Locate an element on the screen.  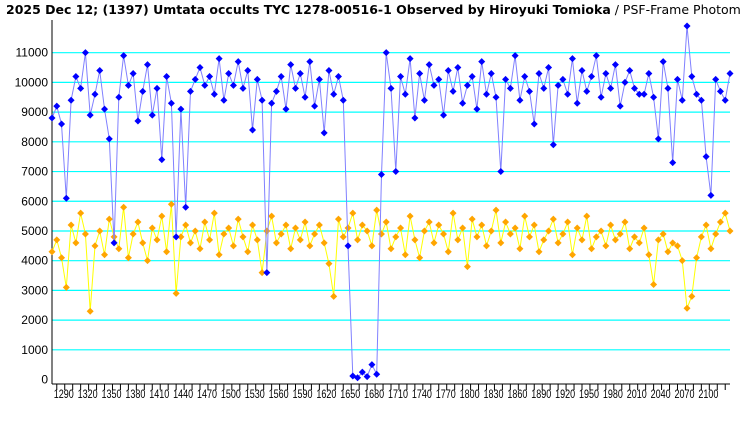
x-tick-label: 1500 is located at coordinates (231, 394).